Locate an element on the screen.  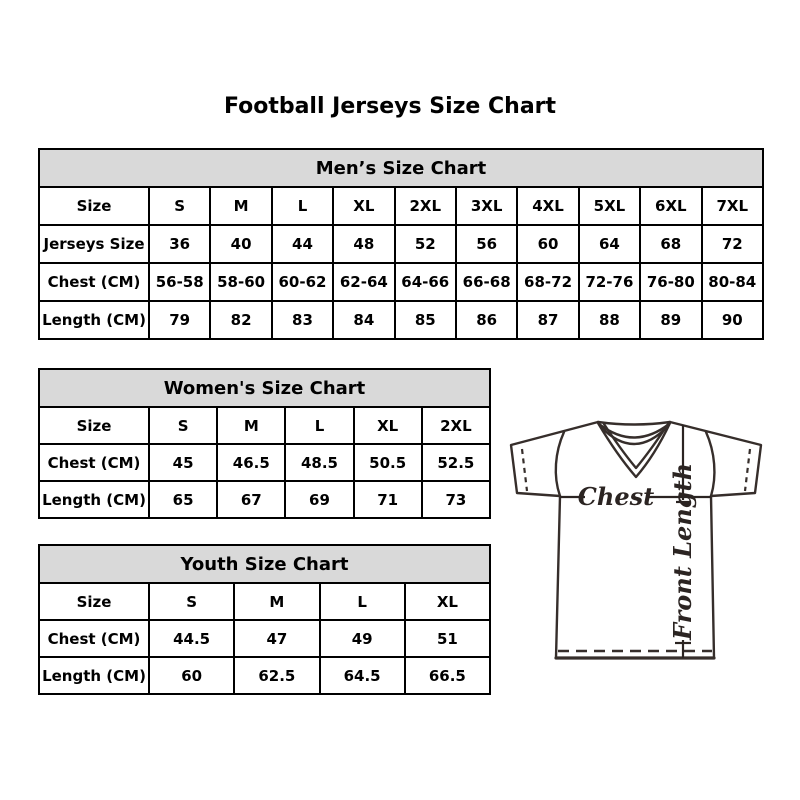
value-cell: 85 is located at coordinates (425, 320).